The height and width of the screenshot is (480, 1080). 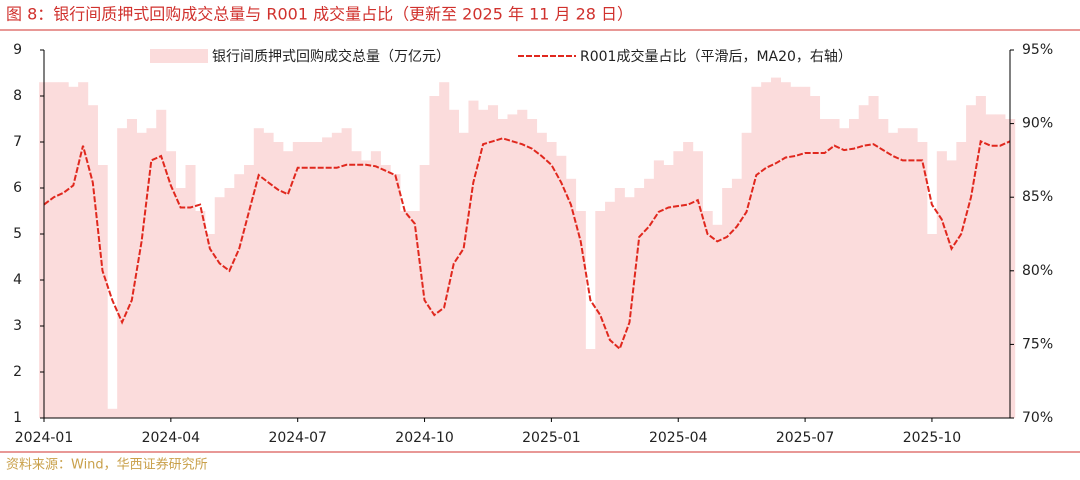 What do you see at coordinates (17, 234) in the screenshot?
I see `y-tick-label: 5` at bounding box center [17, 234].